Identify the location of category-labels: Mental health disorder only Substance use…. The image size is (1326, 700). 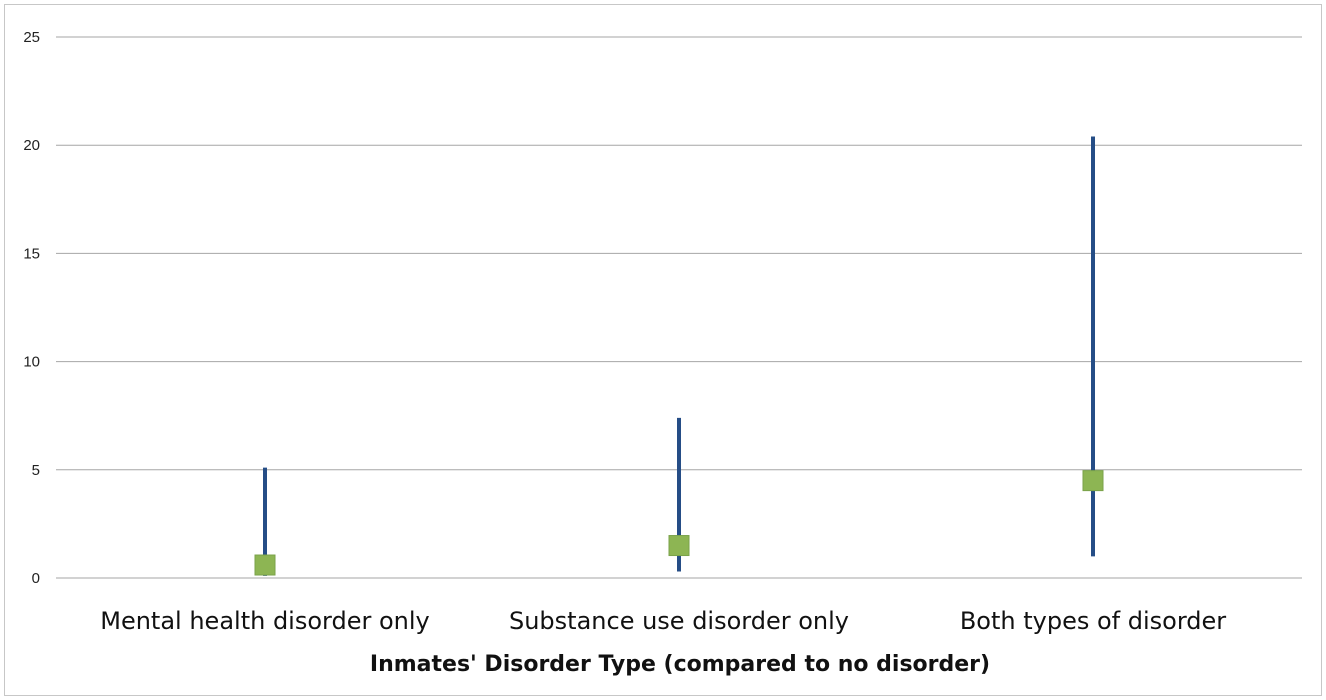
(663, 621).